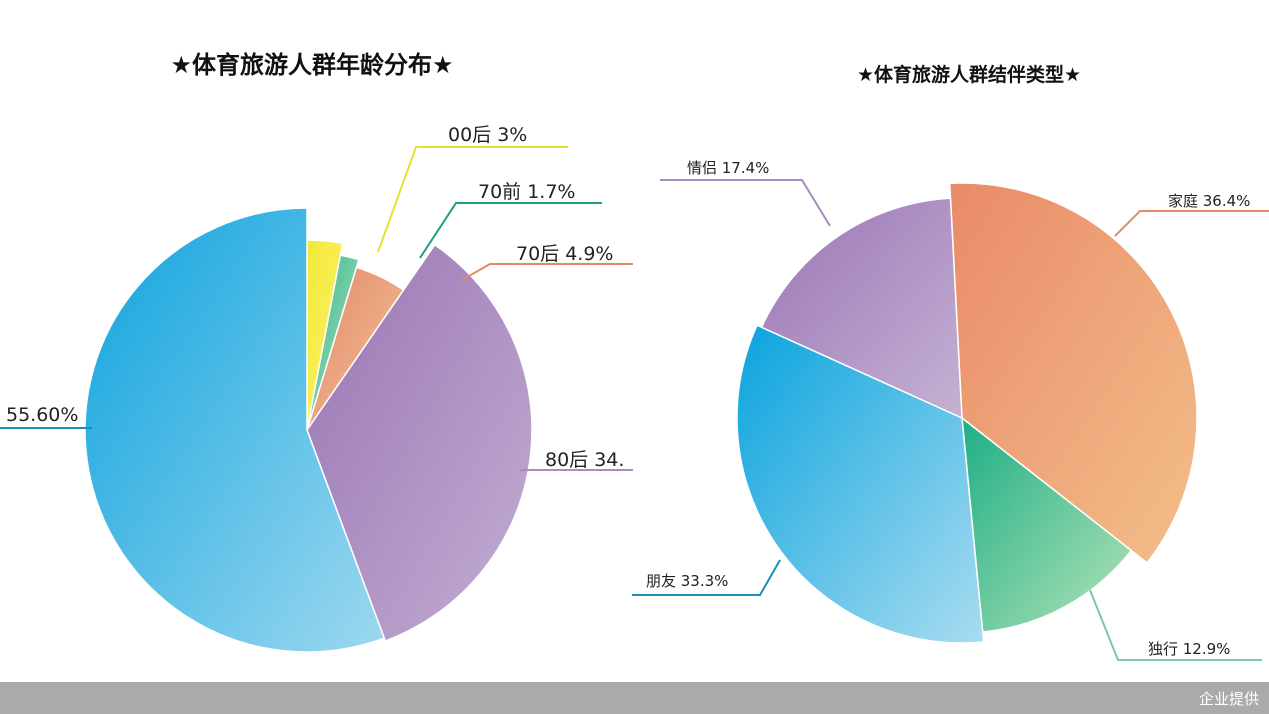  Describe the element at coordinates (861, 308) in the screenshot. I see `slice-couple` at that location.